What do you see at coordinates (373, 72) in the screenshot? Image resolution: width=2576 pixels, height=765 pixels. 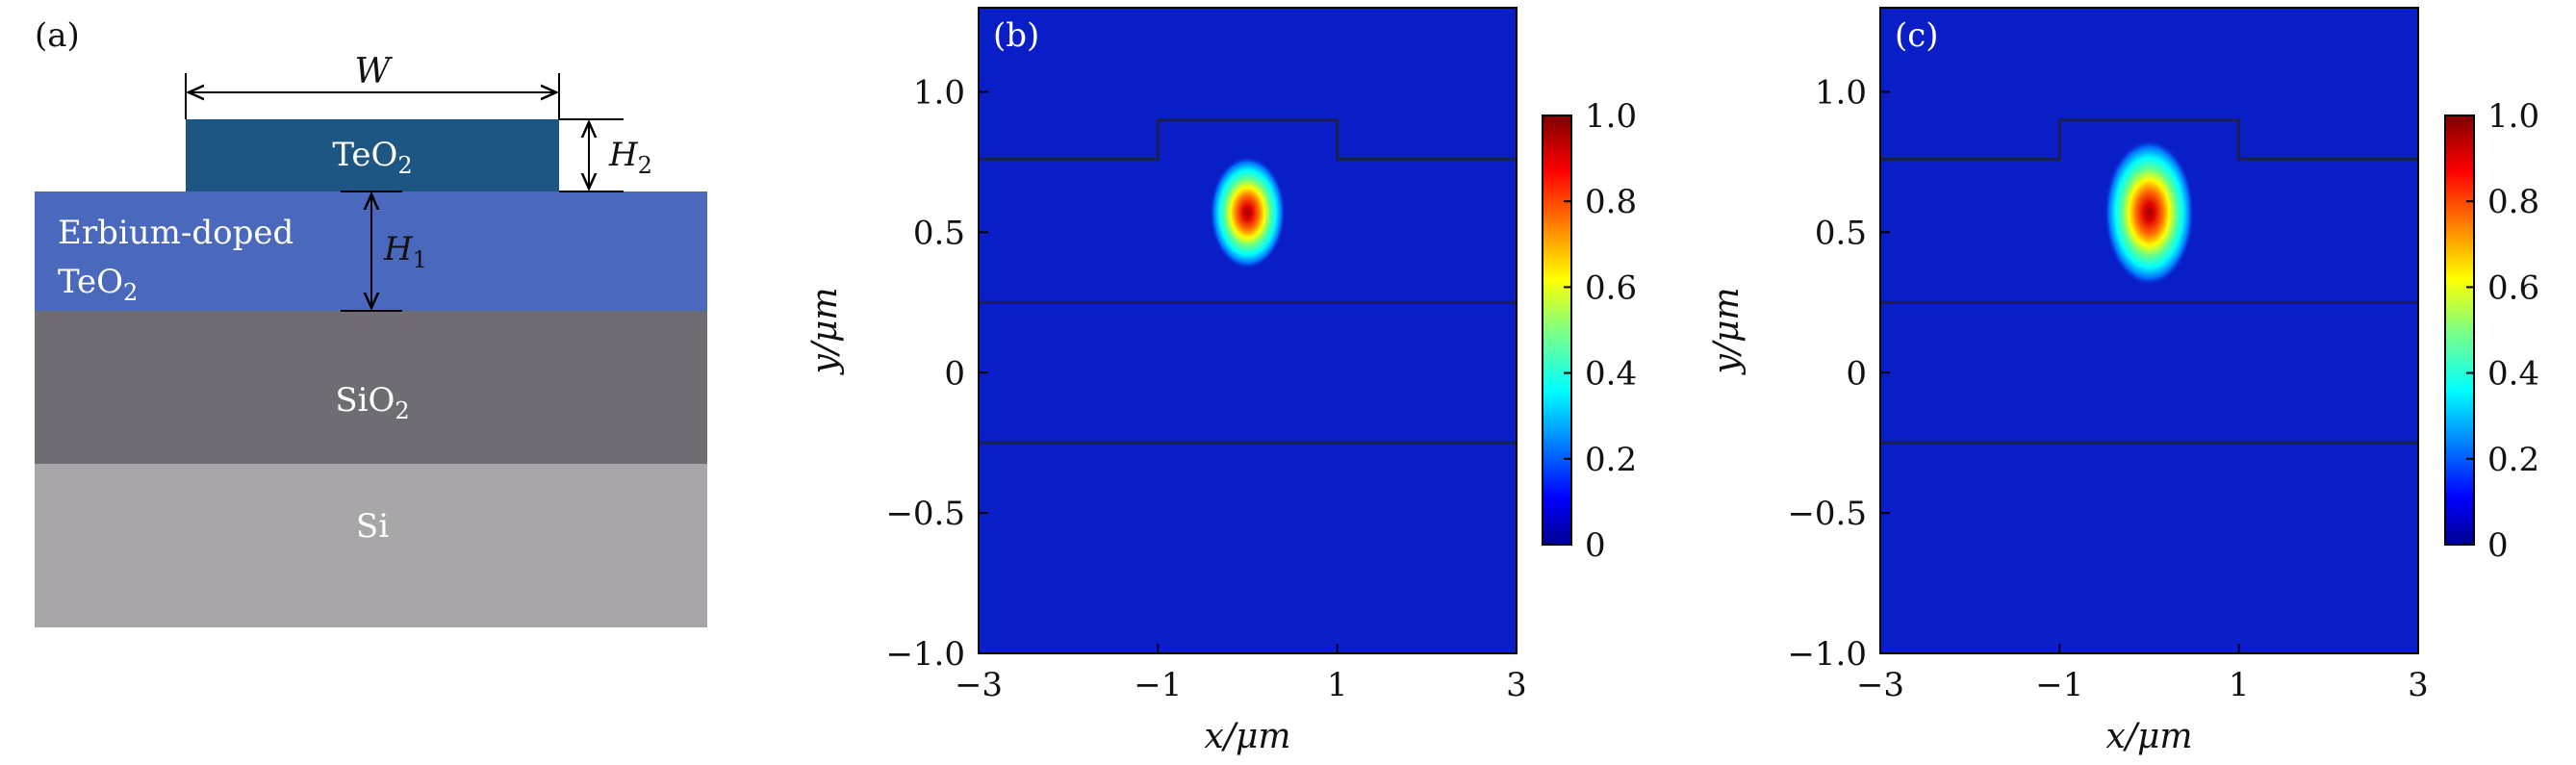 I see `w-dim-label: W` at bounding box center [373, 72].